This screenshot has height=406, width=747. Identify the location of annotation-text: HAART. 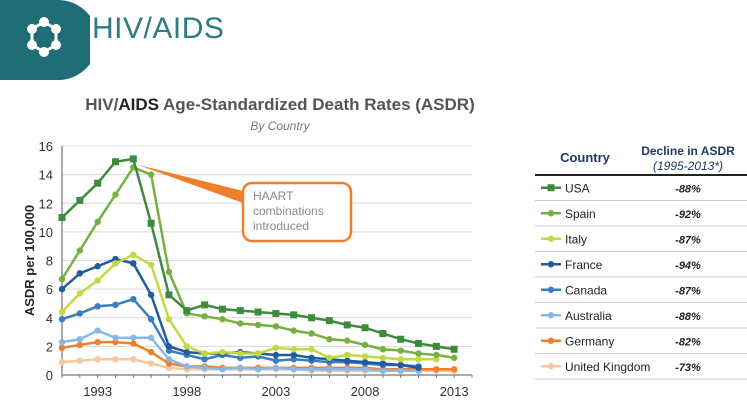
(273, 196).